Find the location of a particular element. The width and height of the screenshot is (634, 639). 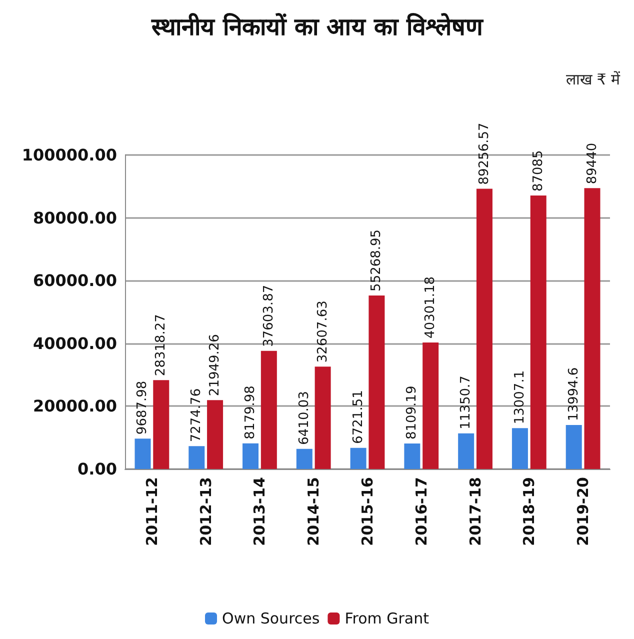

data-label: 8109.19 is located at coordinates (412, 413).